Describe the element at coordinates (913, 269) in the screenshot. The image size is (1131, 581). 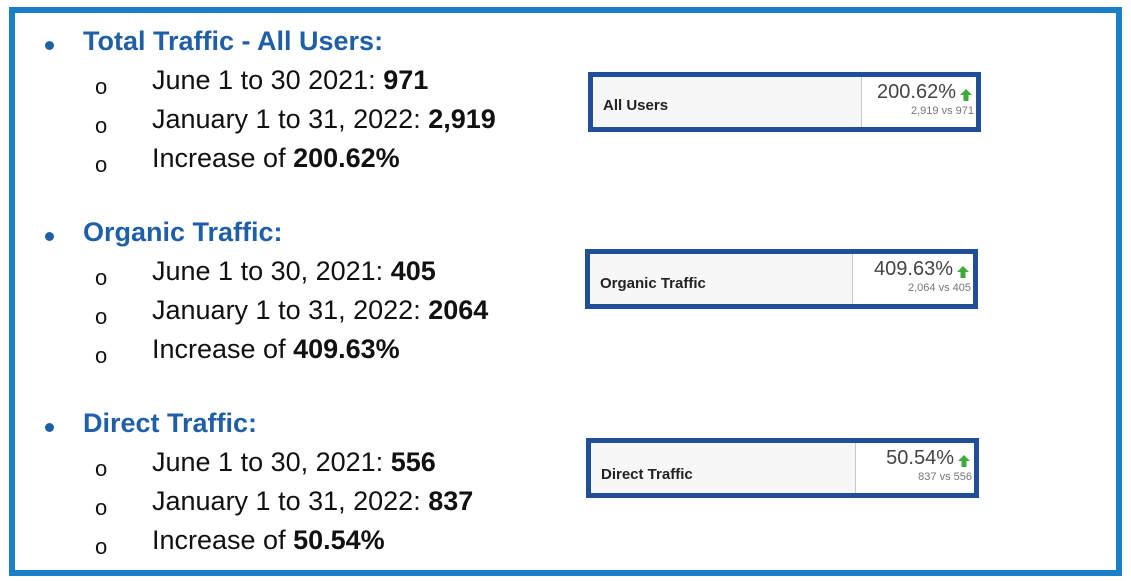
I see `metric-percent: 409.63%` at that location.